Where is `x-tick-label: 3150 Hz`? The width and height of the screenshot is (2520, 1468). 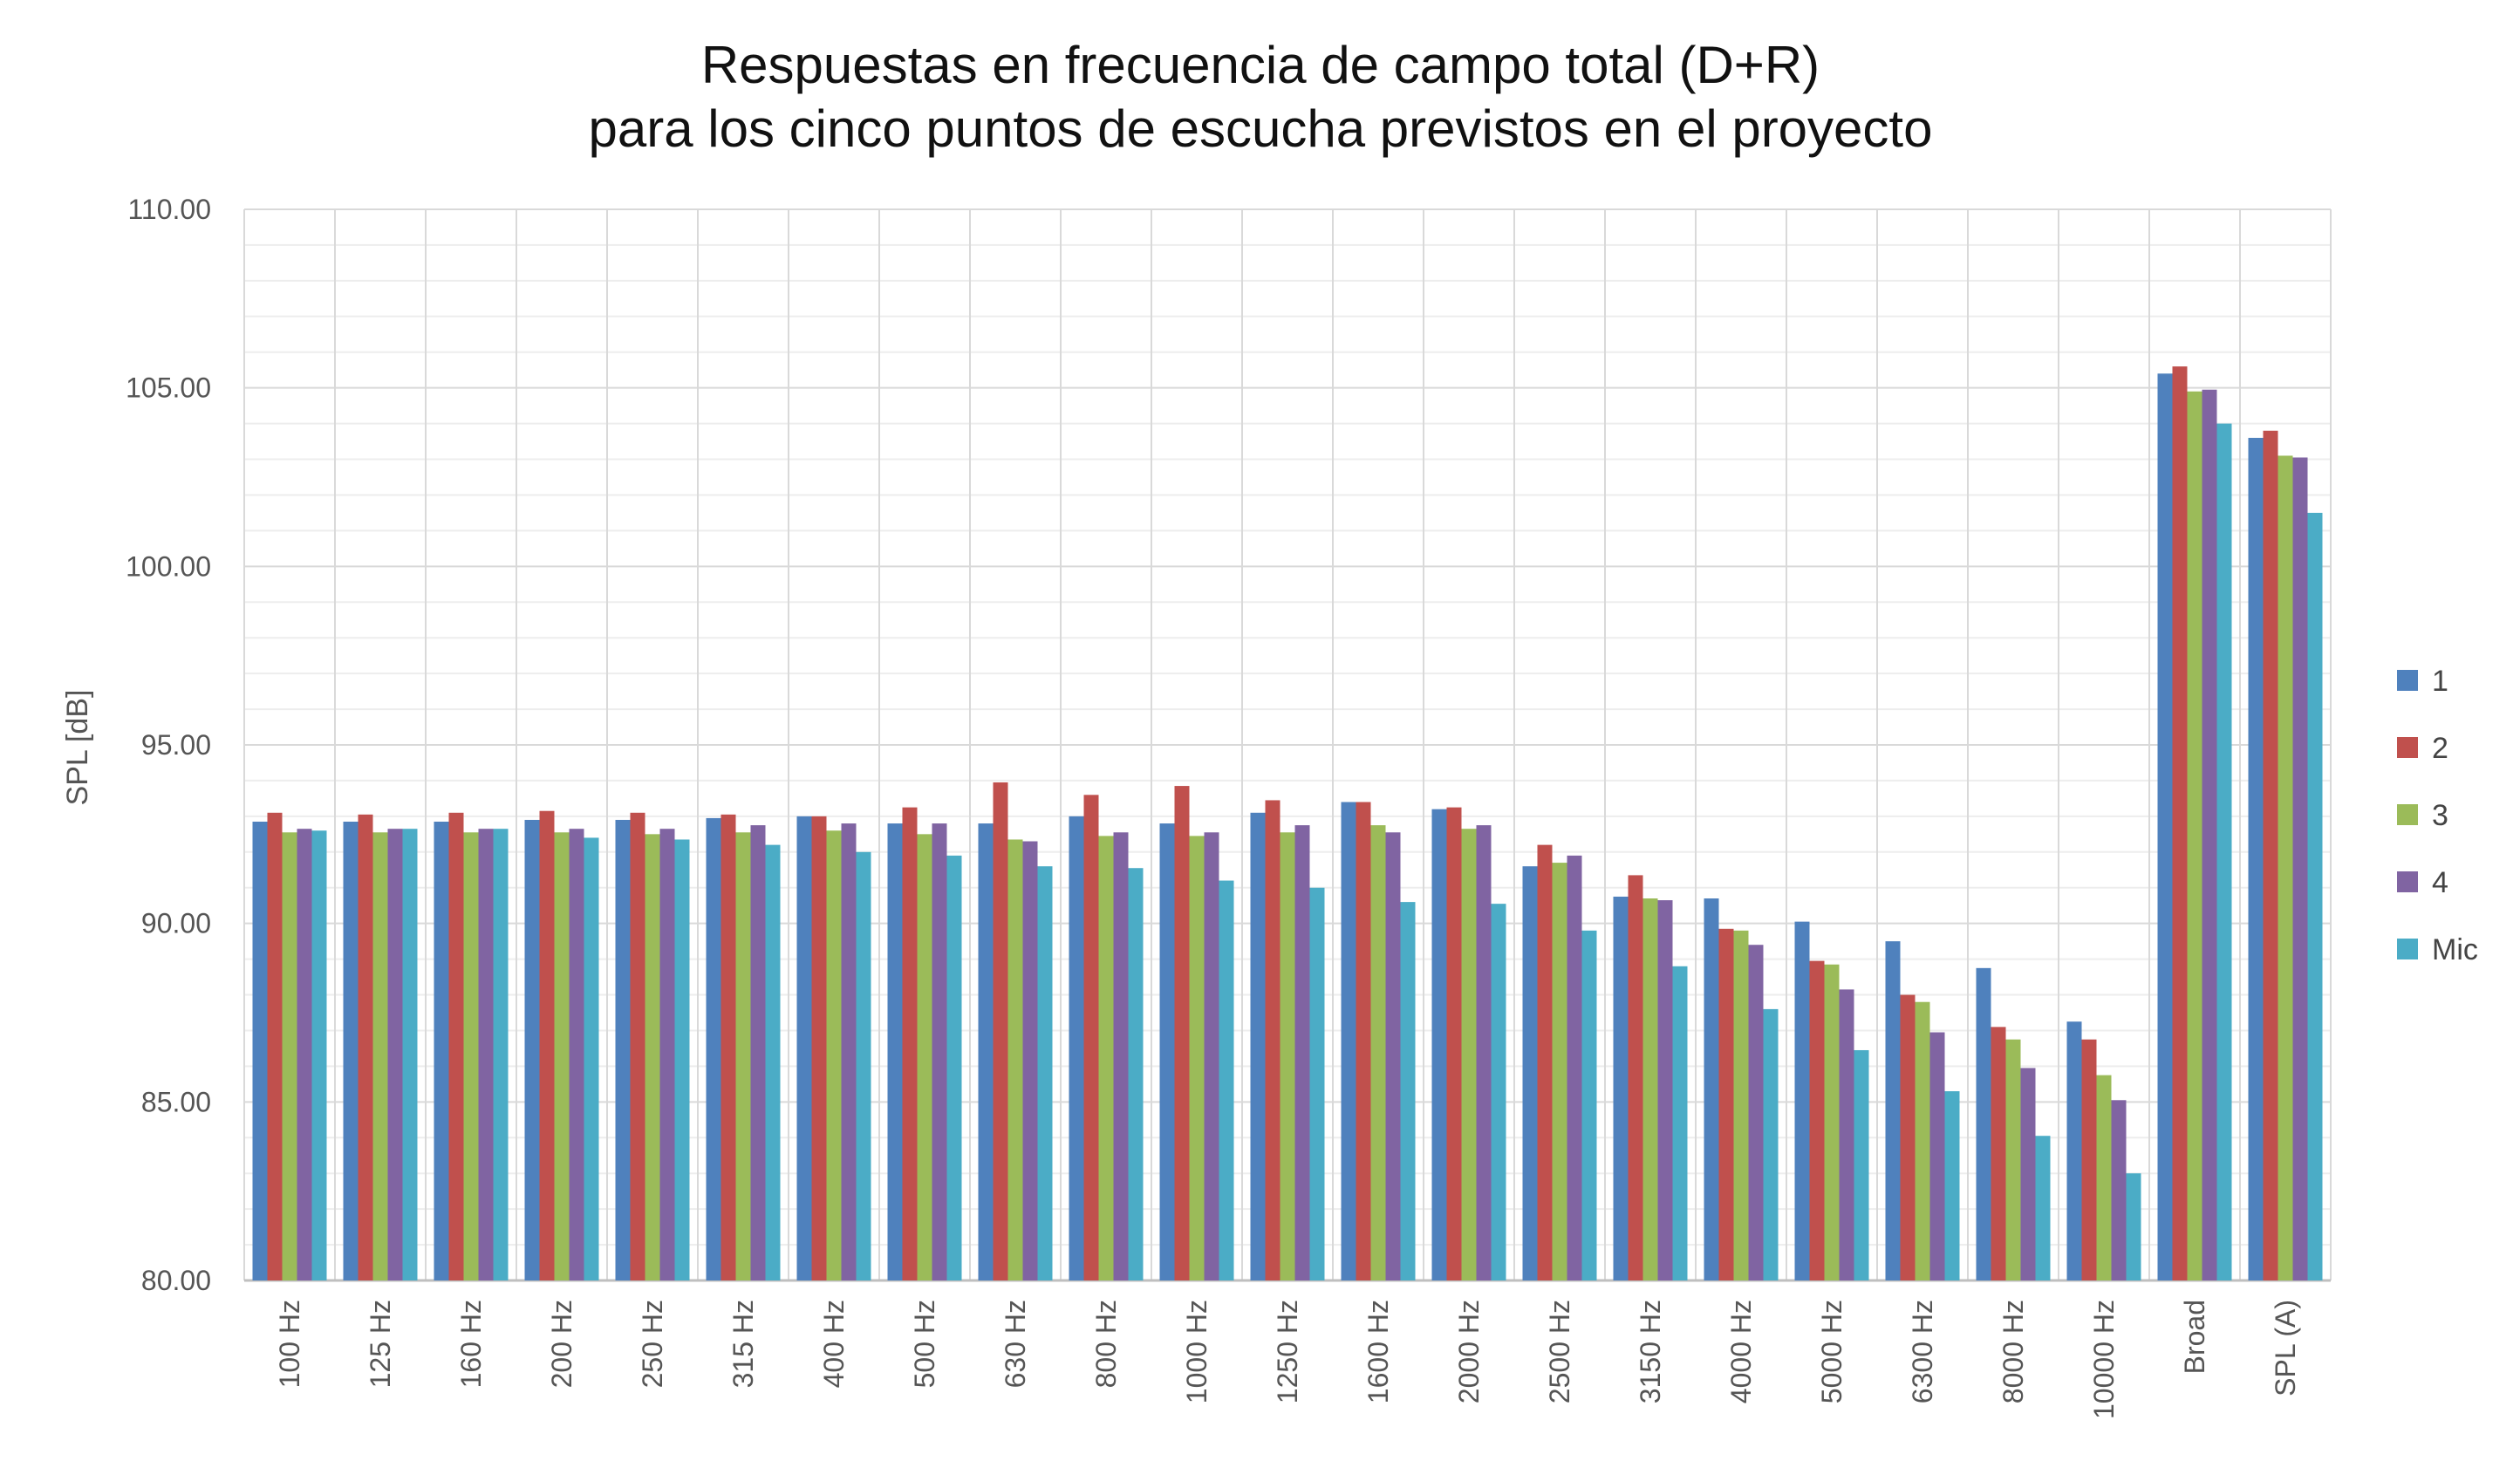
x-tick-label: 3150 Hz is located at coordinates (1650, 1352).